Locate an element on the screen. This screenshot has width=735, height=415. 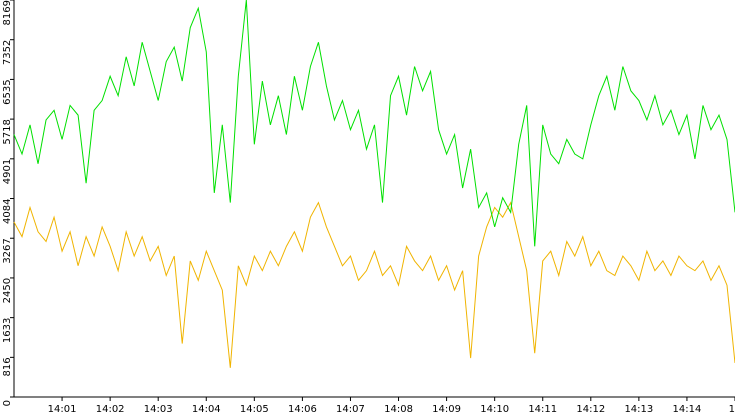
y-tick-label: 6535 is located at coordinates (7, 91).